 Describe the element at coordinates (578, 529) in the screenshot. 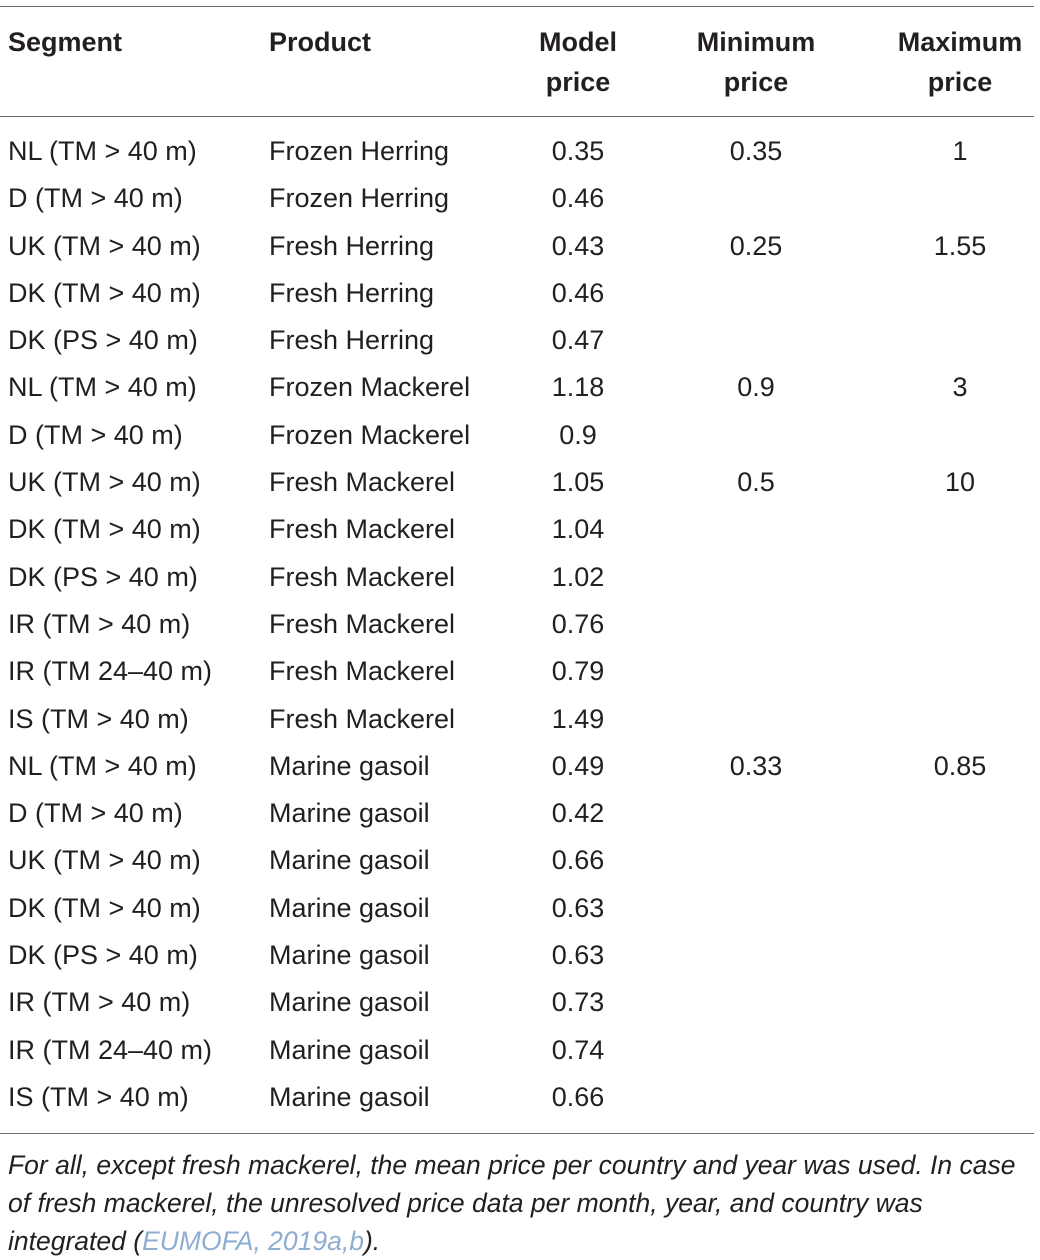

I see `model-price-cell: 1.04` at that location.